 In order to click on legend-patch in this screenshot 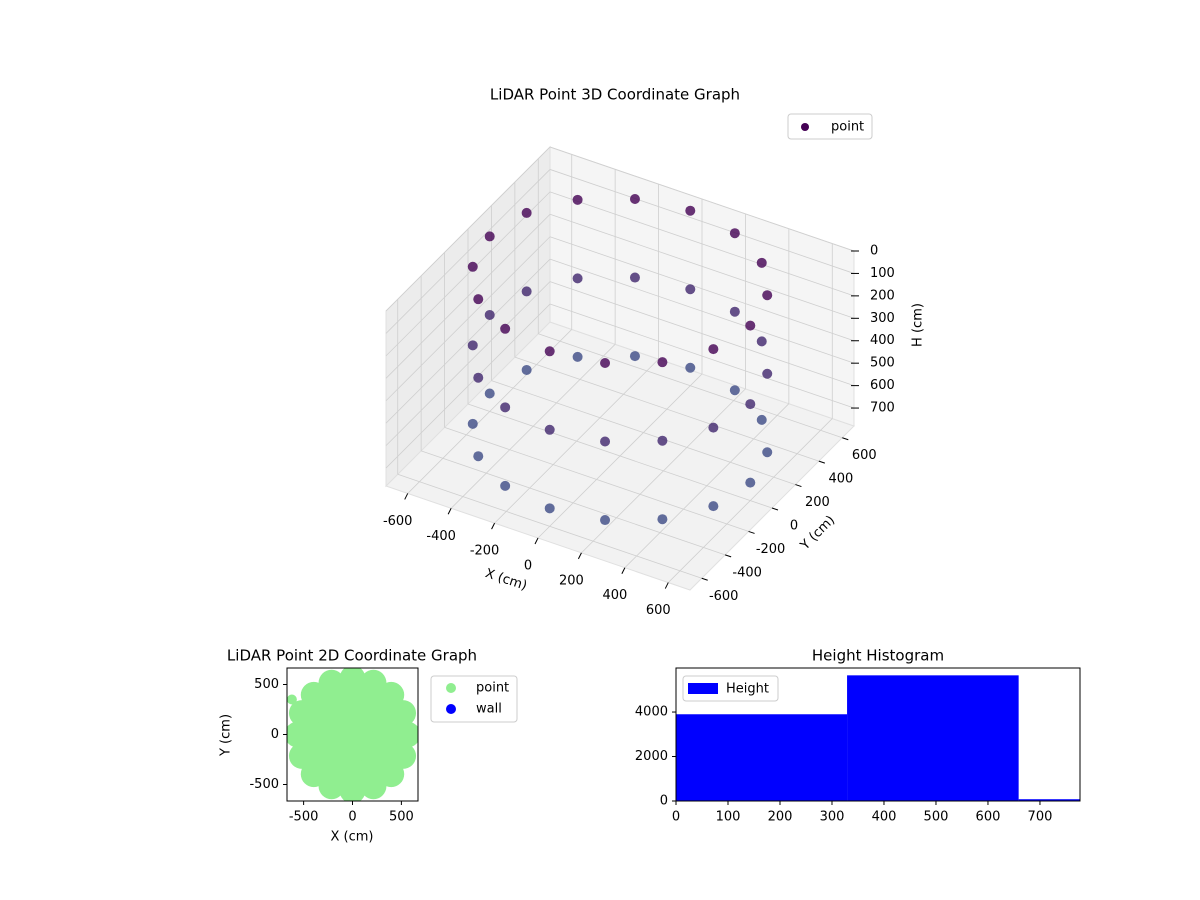, I will do `click(703, 688)`.